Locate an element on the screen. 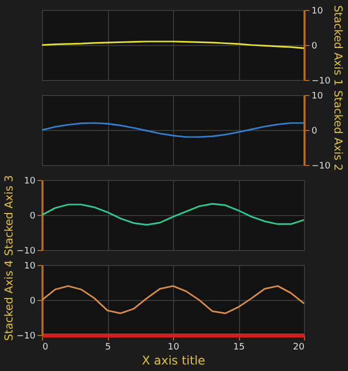  x-tick-label: 5 is located at coordinates (108, 347).